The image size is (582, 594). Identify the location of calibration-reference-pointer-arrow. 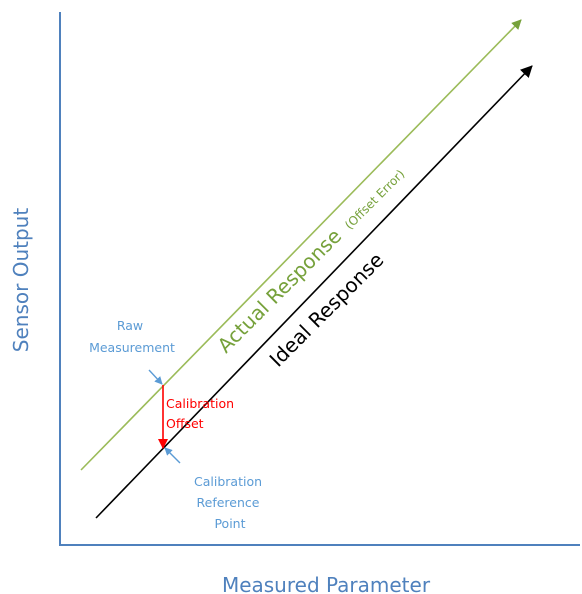
(172, 455).